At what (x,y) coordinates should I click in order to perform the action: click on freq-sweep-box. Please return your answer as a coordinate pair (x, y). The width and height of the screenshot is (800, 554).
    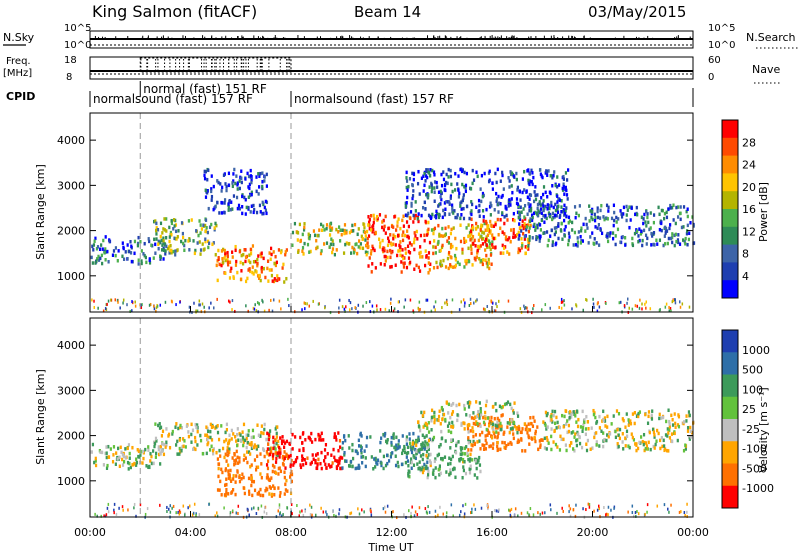
    Looking at the image, I should click on (215, 65).